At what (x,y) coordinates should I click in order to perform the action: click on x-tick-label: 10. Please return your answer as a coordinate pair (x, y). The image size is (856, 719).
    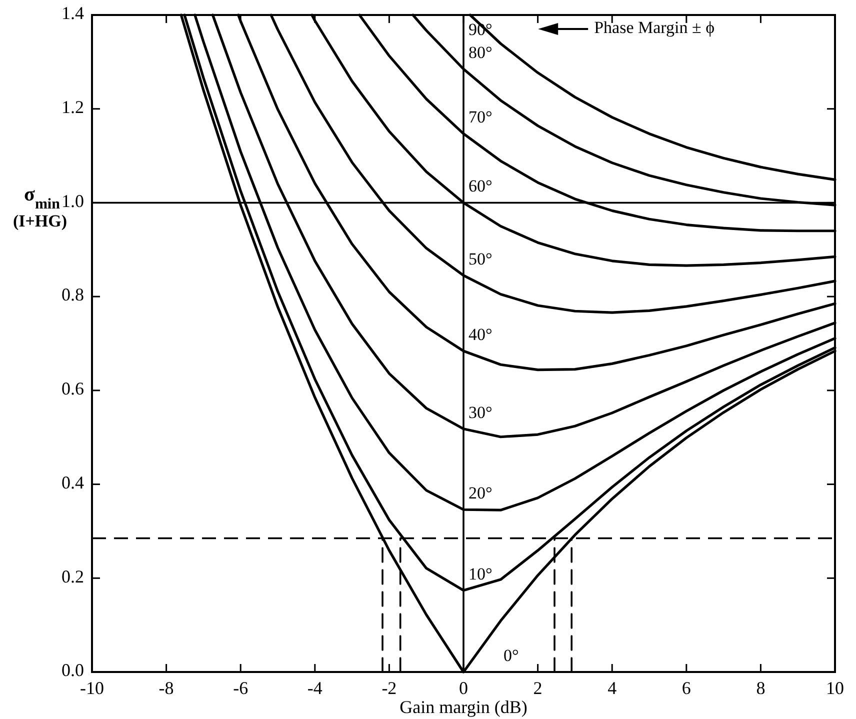
    Looking at the image, I should click on (835, 688).